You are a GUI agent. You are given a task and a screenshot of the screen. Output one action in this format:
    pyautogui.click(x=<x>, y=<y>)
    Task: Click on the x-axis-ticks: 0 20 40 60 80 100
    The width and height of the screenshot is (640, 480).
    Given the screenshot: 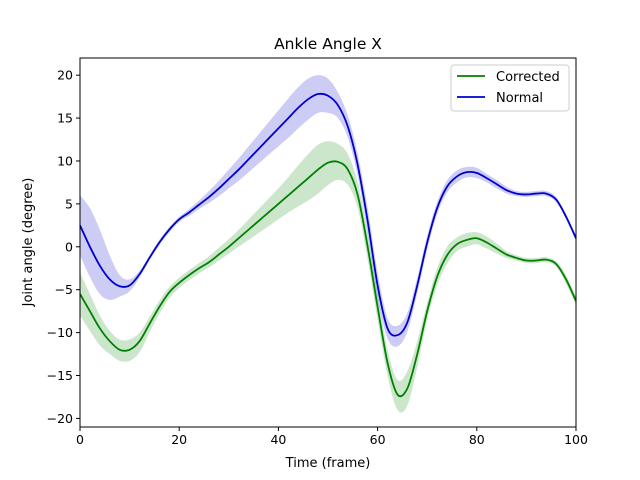 What is the action you would take?
    pyautogui.click(x=332, y=437)
    